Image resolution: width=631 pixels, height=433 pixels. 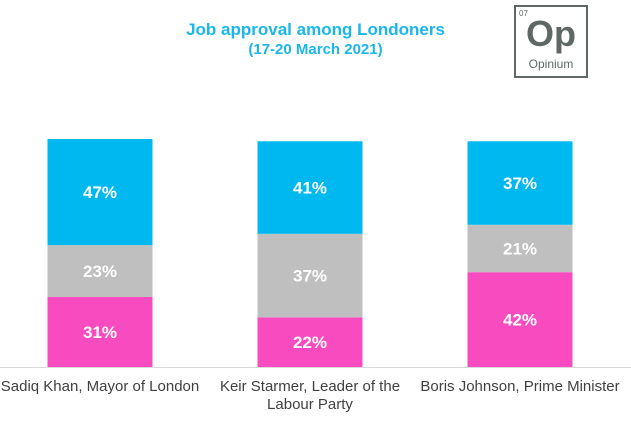 What do you see at coordinates (315, 29) in the screenshot?
I see `chart-title: Job approval among Londoners` at bounding box center [315, 29].